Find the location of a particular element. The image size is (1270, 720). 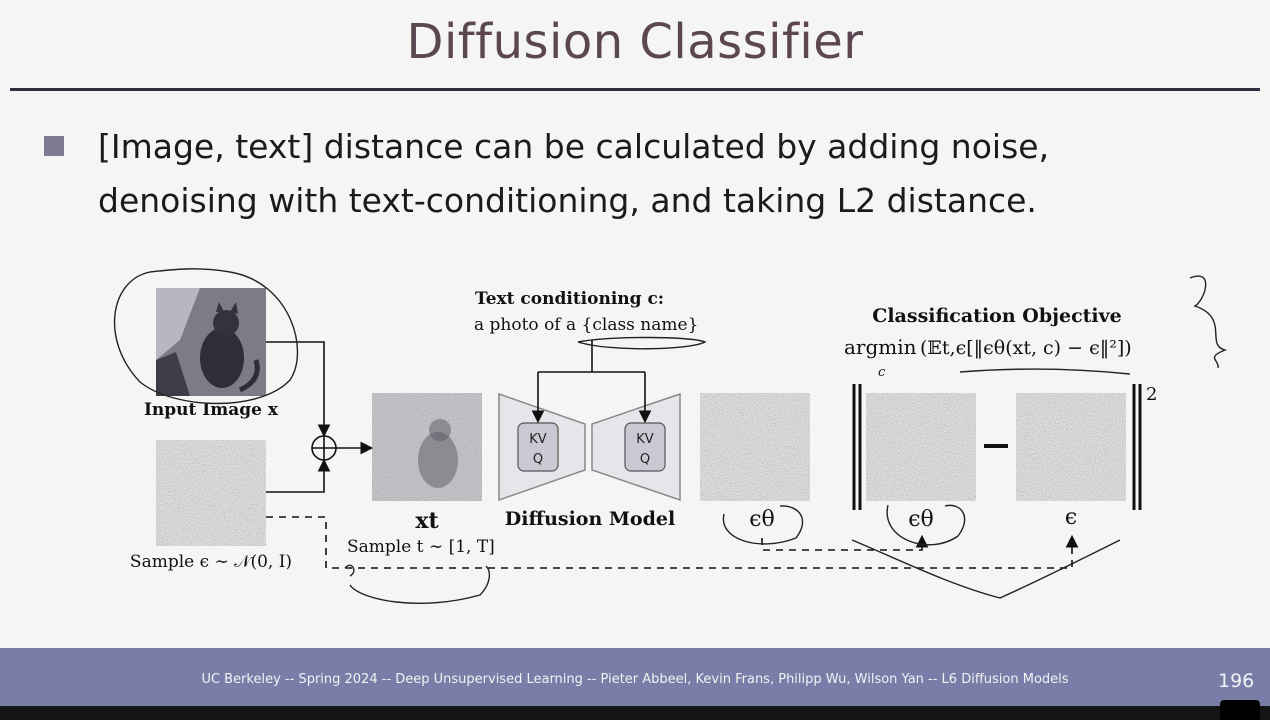

predicted-noise-image is located at coordinates (755, 447).